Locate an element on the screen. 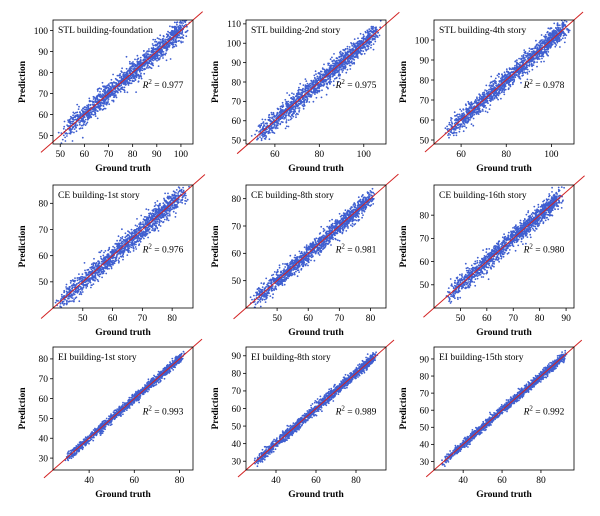 The width and height of the screenshot is (600, 516). x-tick-label: 100 is located at coordinates (364, 155).